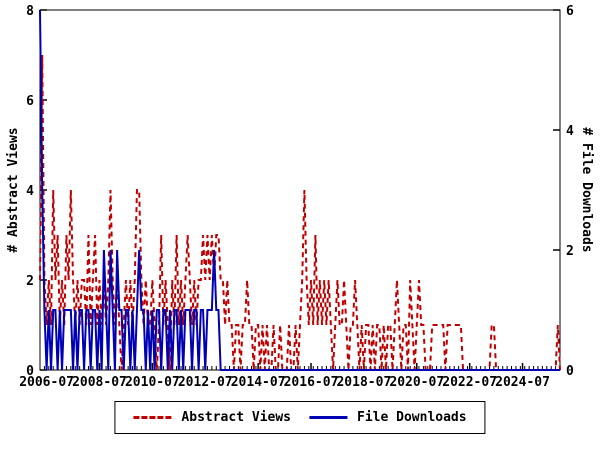 This screenshot has height=450, width=600. What do you see at coordinates (236, 417) in the screenshot?
I see `legend-label-abstract-views: Abstract Views` at bounding box center [236, 417].